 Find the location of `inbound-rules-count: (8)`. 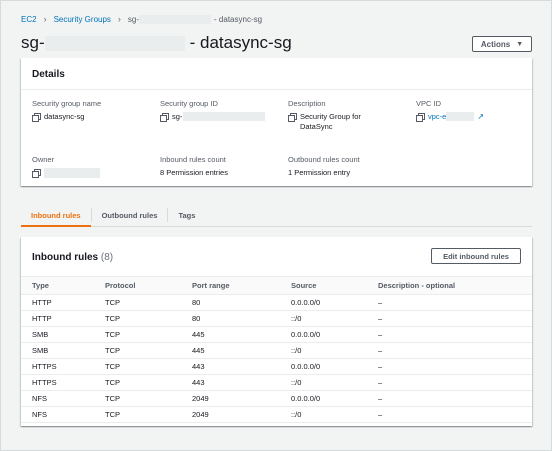

inbound-rules-count: (8) is located at coordinates (107, 257).